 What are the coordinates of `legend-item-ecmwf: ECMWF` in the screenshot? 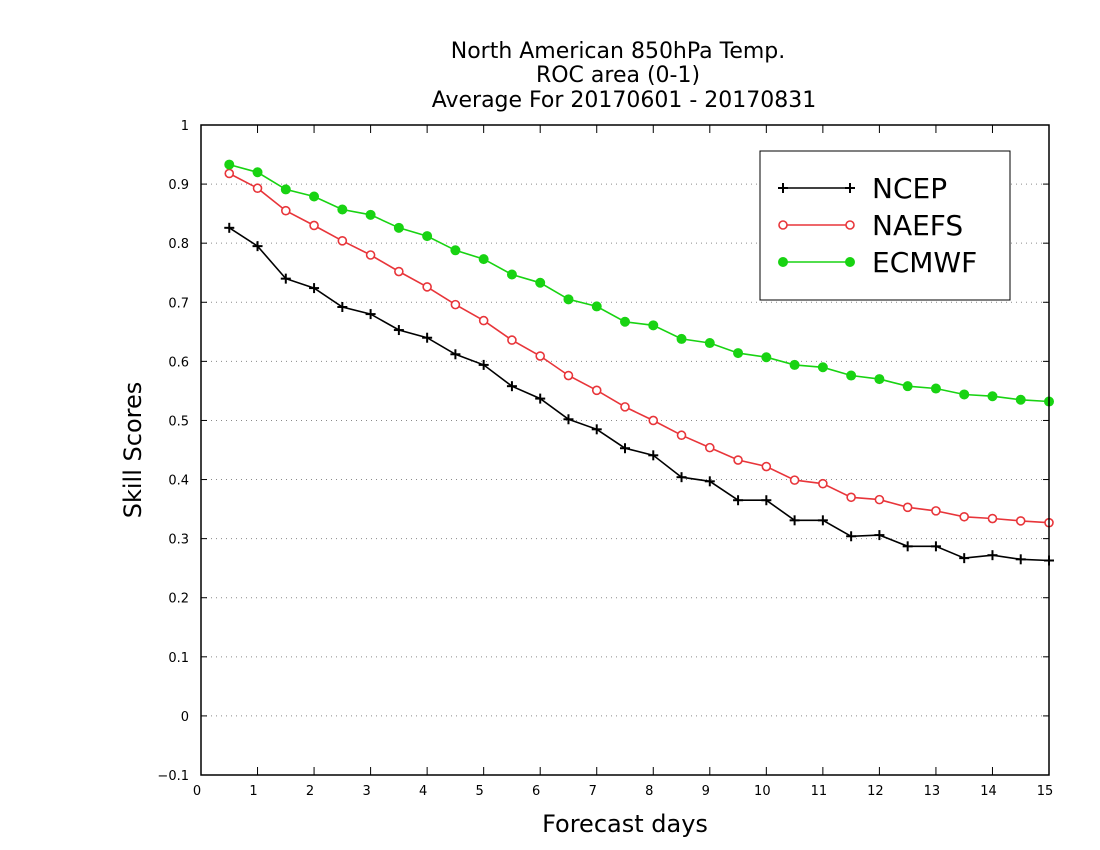 It's located at (877, 262).